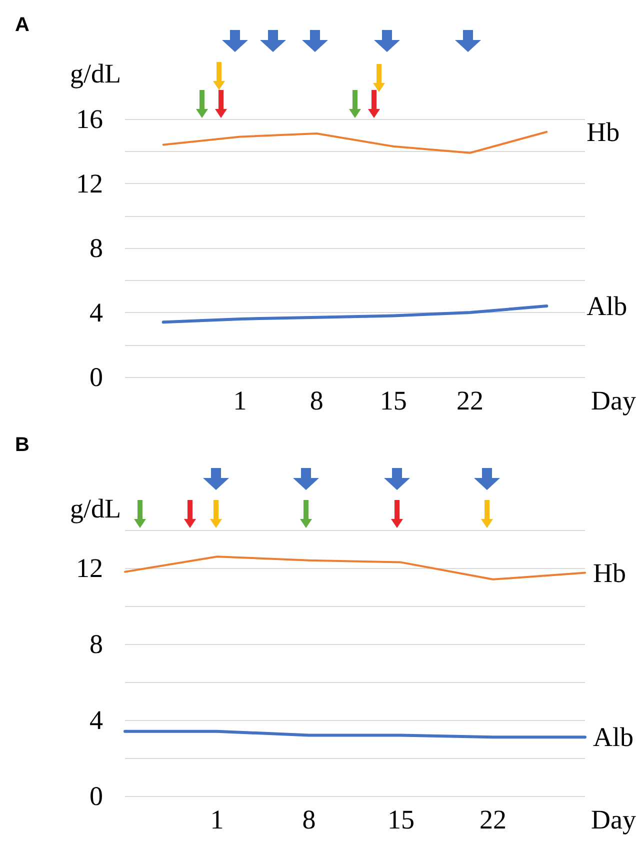 The width and height of the screenshot is (643, 844). What do you see at coordinates (22, 25) in the screenshot?
I see `chart-title: A` at bounding box center [22, 25].